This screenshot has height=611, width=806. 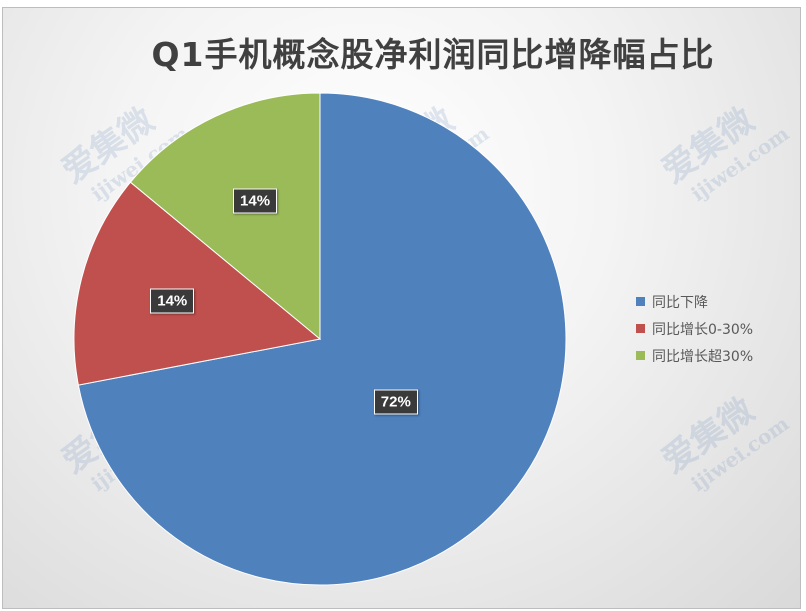 What do you see at coordinates (680, 302) in the screenshot?
I see `legend-label: 同比下降` at bounding box center [680, 302].